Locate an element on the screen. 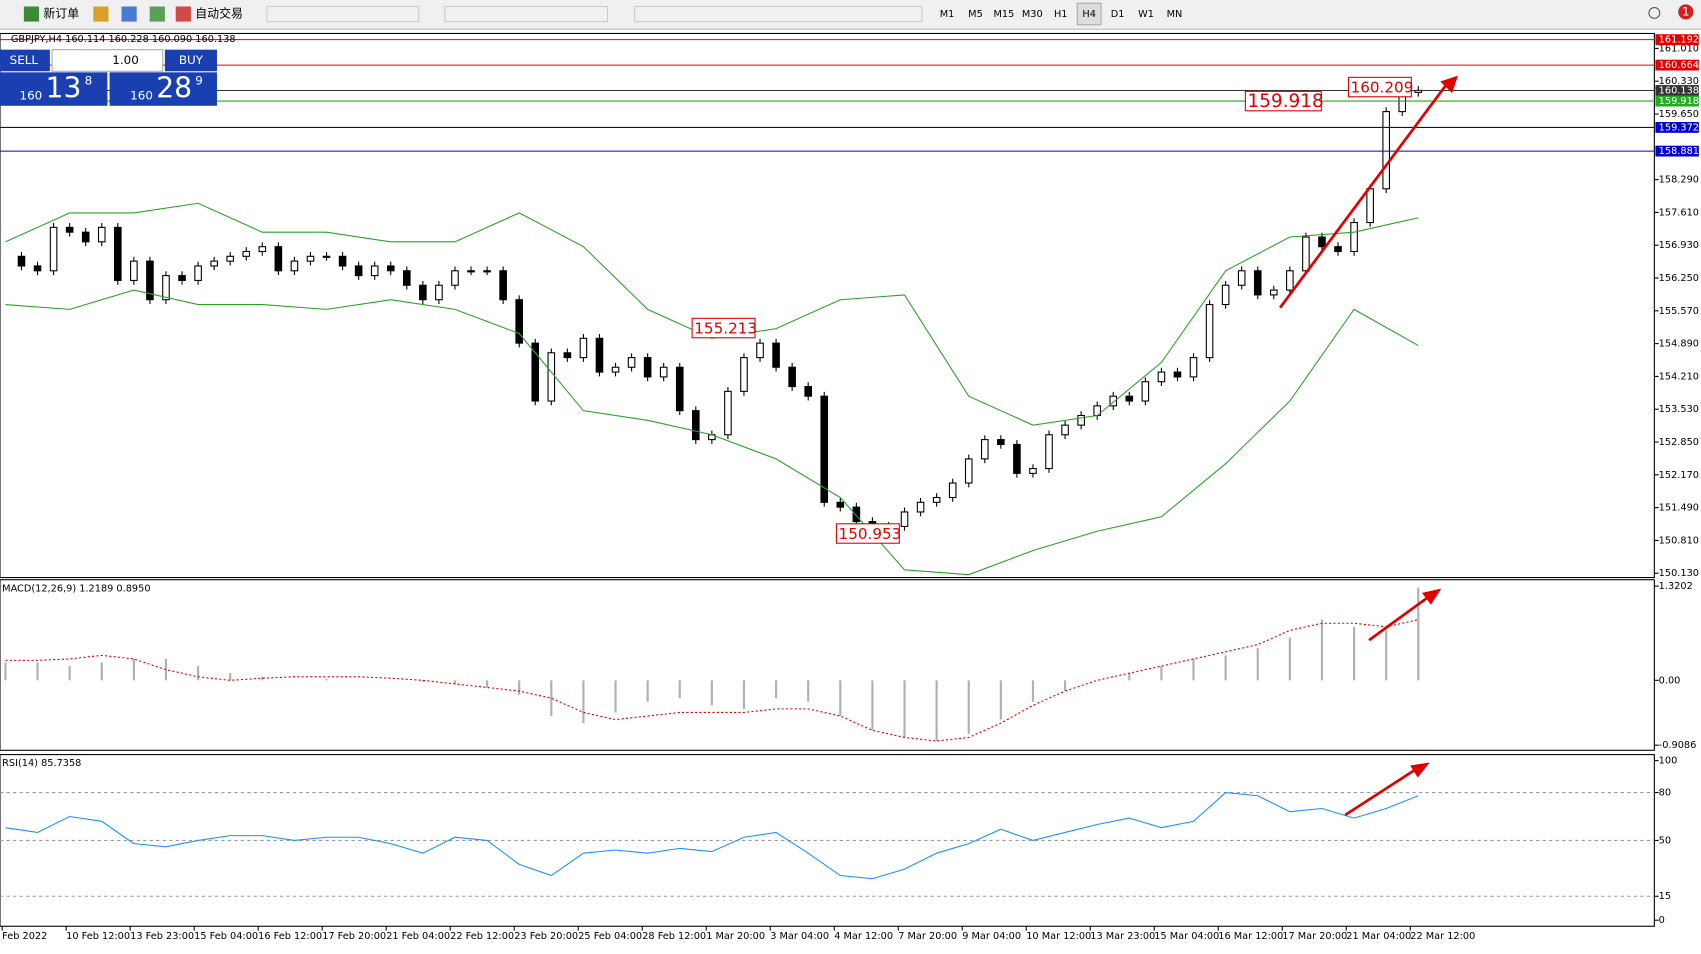 Image resolution: width=1701 pixels, height=954 pixels. buy-label: BUY is located at coordinates (191, 60).